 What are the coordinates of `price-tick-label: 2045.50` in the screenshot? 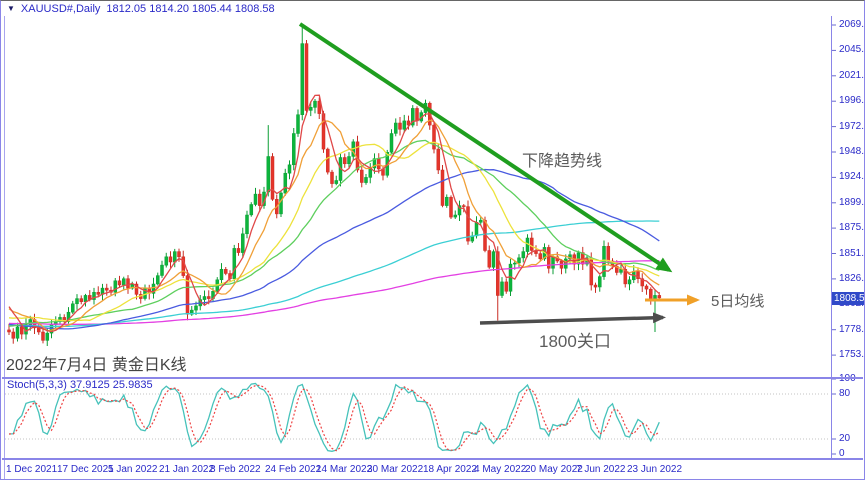 It's located at (852, 49).